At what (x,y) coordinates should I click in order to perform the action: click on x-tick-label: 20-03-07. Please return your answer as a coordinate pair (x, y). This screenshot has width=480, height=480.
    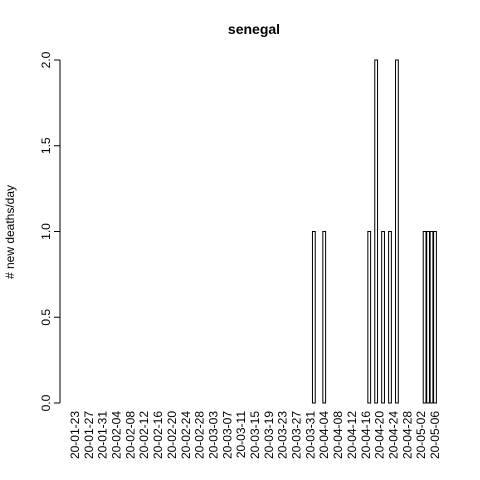
    Looking at the image, I should click on (227, 435).